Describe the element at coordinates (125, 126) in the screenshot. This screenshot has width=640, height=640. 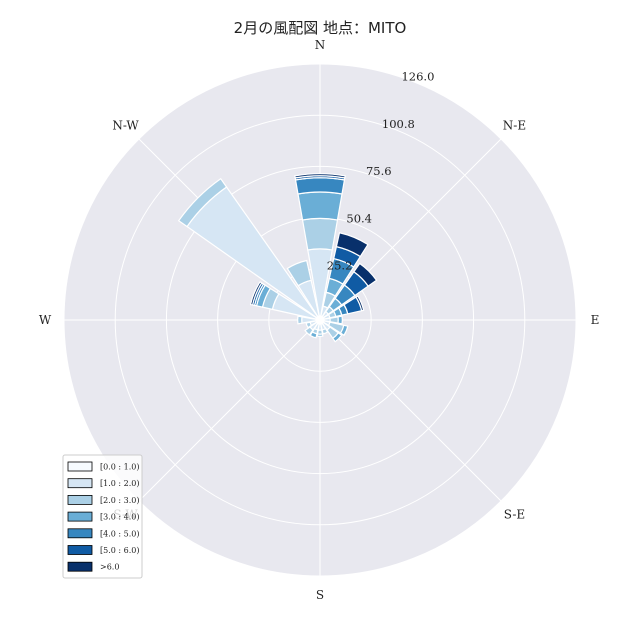
I see `direction-label-n-w: N-W` at that location.